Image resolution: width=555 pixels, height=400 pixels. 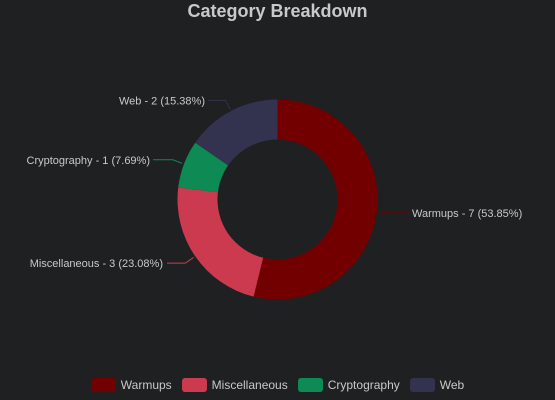 What do you see at coordinates (437, 385) in the screenshot?
I see `legend-item-web: Web` at bounding box center [437, 385].